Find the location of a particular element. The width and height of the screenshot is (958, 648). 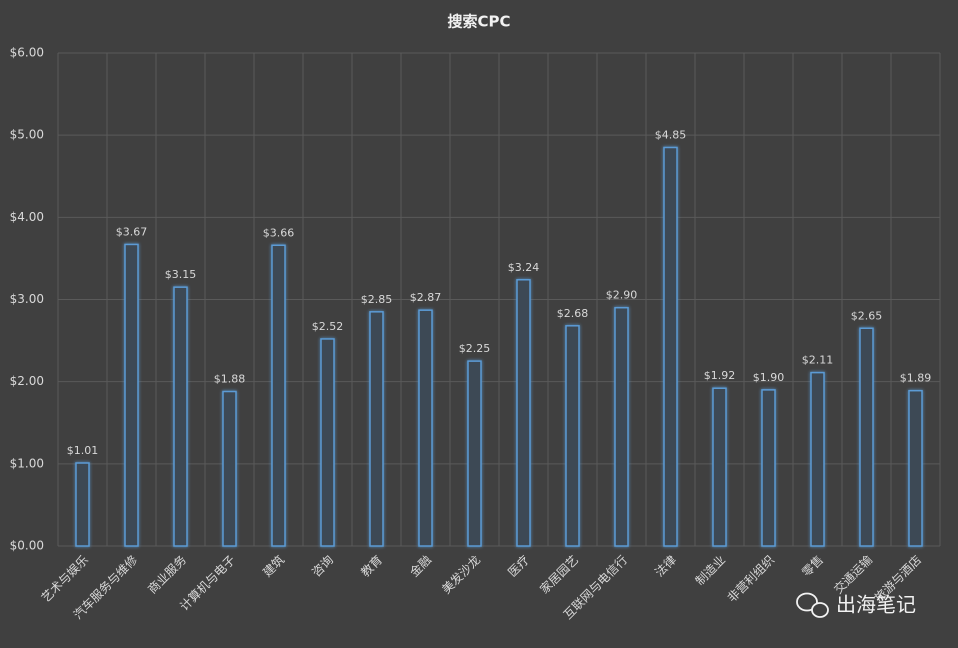

data-label: $4.85 is located at coordinates (671, 134).